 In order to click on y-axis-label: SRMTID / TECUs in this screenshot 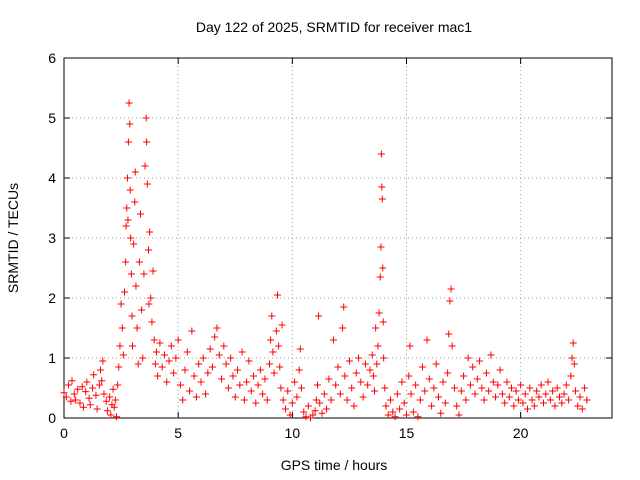, I will do `click(13, 238)`.